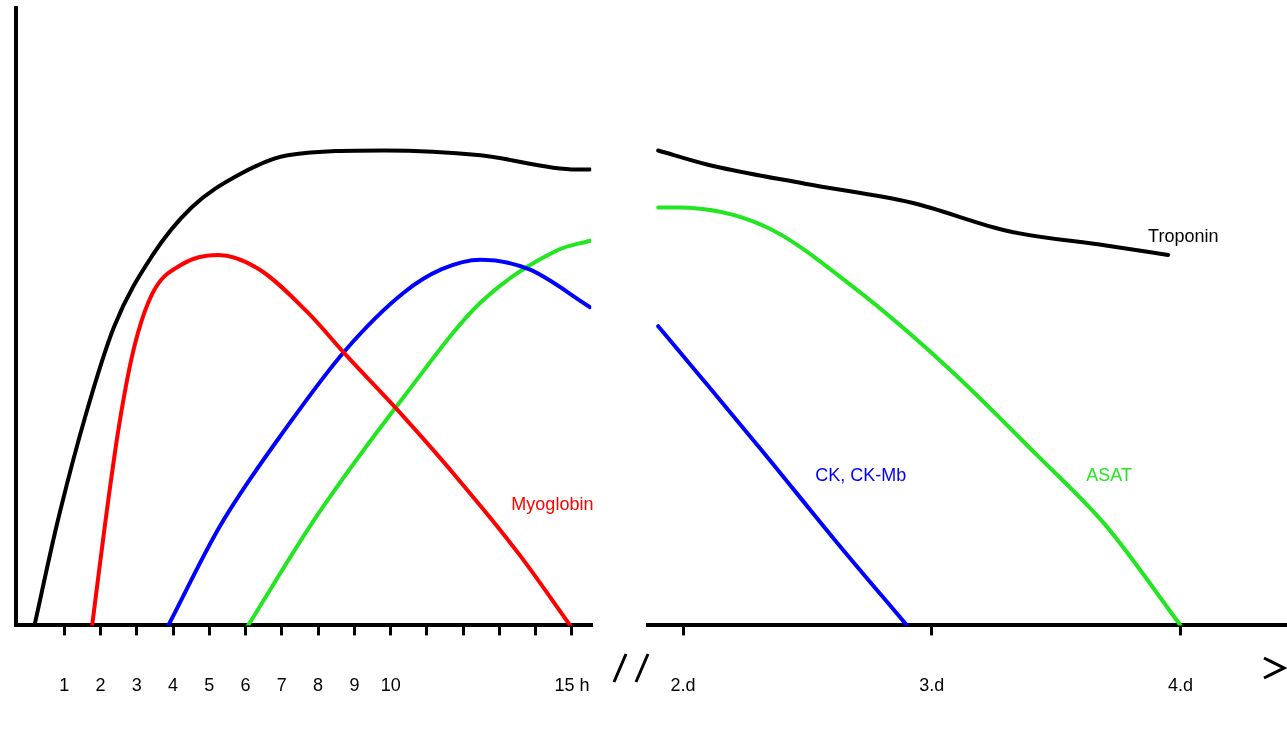 The height and width of the screenshot is (743, 1287). What do you see at coordinates (209, 685) in the screenshot?
I see `x-tick-label: 5` at bounding box center [209, 685].